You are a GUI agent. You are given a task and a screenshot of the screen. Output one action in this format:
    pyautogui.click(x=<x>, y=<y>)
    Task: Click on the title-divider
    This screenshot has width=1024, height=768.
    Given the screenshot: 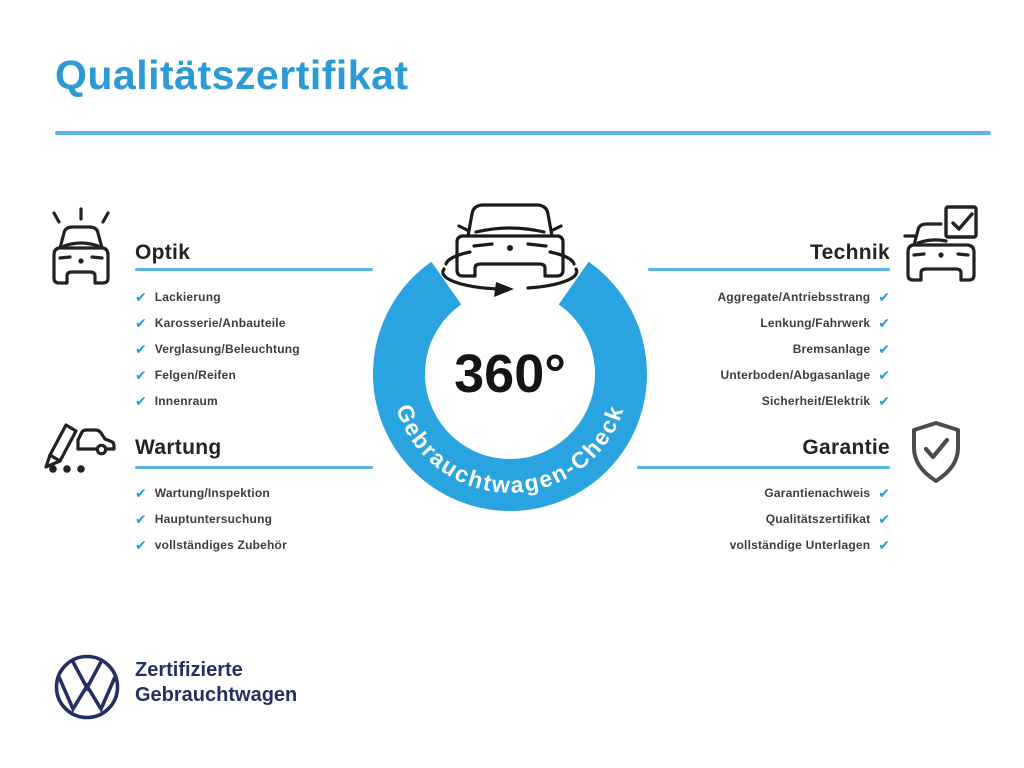 What is the action you would take?
    pyautogui.click(x=523, y=133)
    